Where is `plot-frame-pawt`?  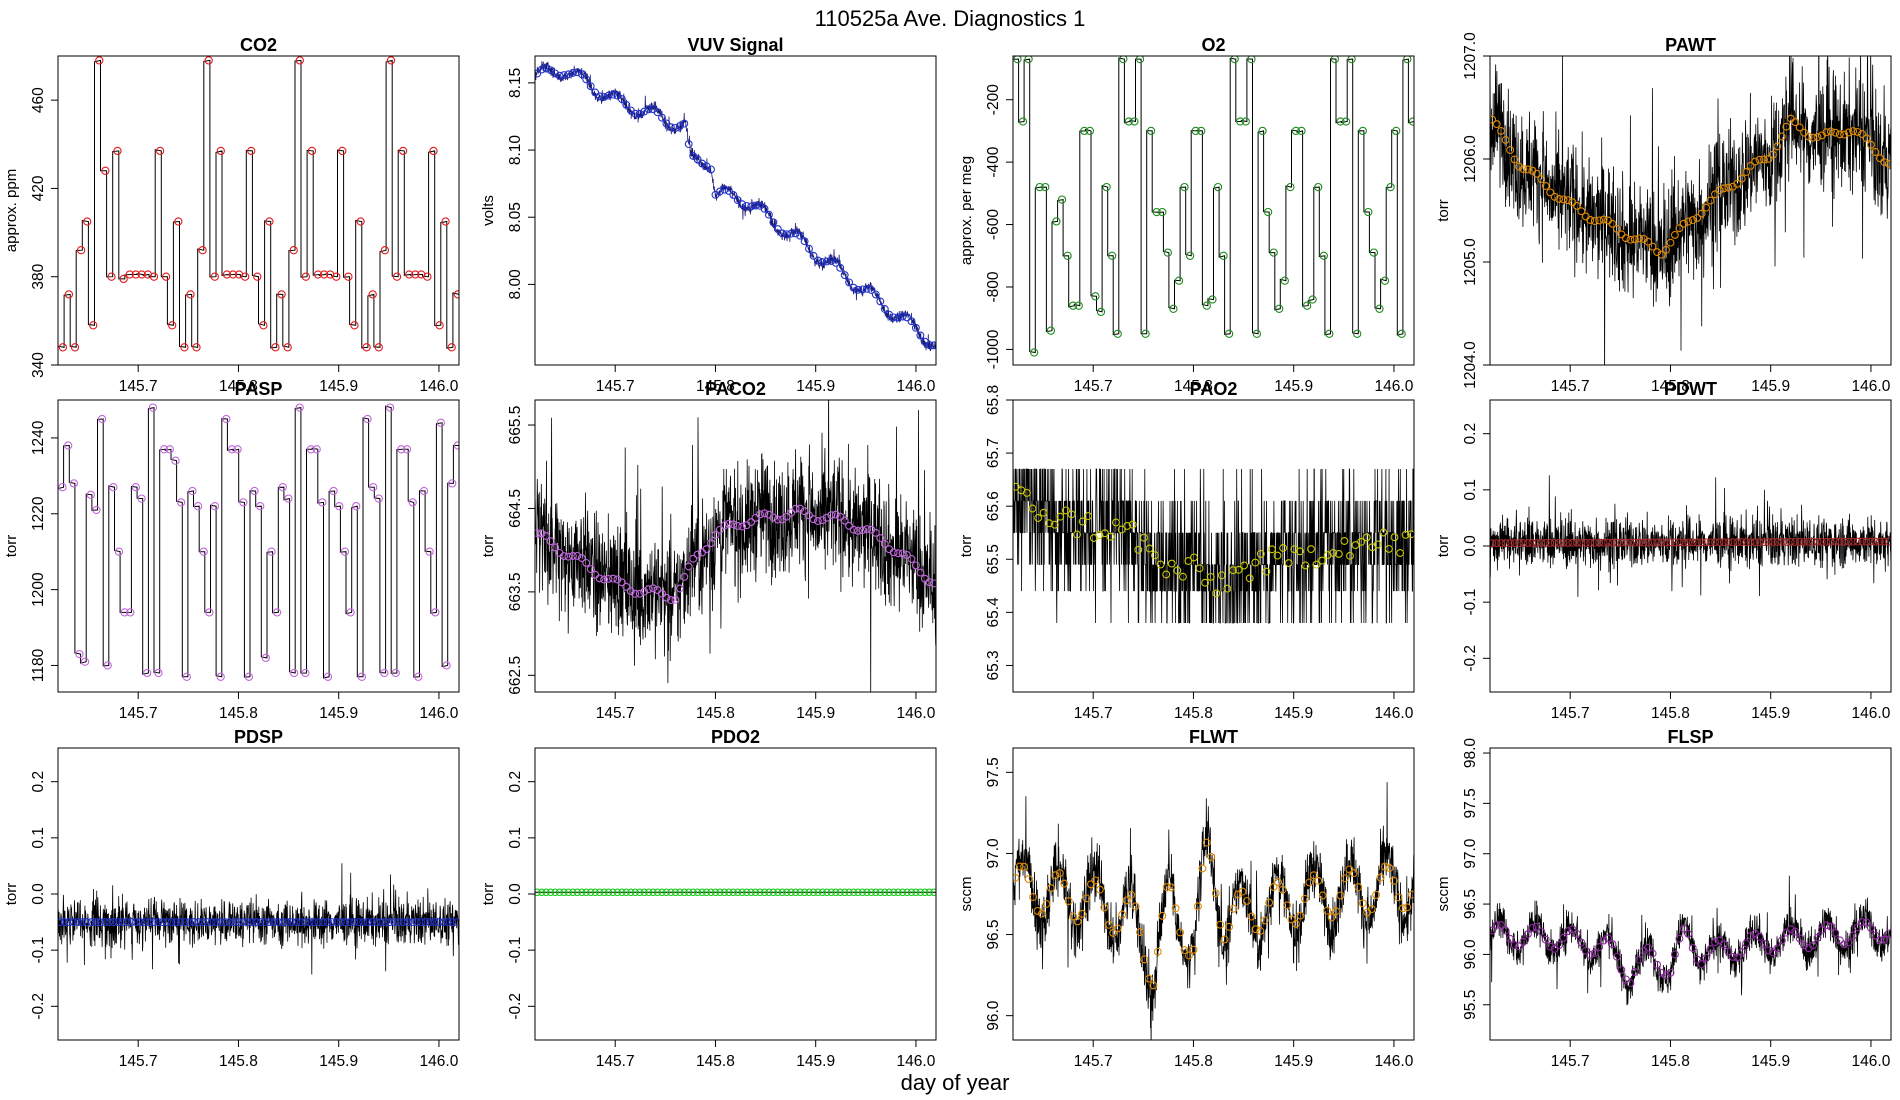
plot-frame-pawt is located at coordinates (1690, 210).